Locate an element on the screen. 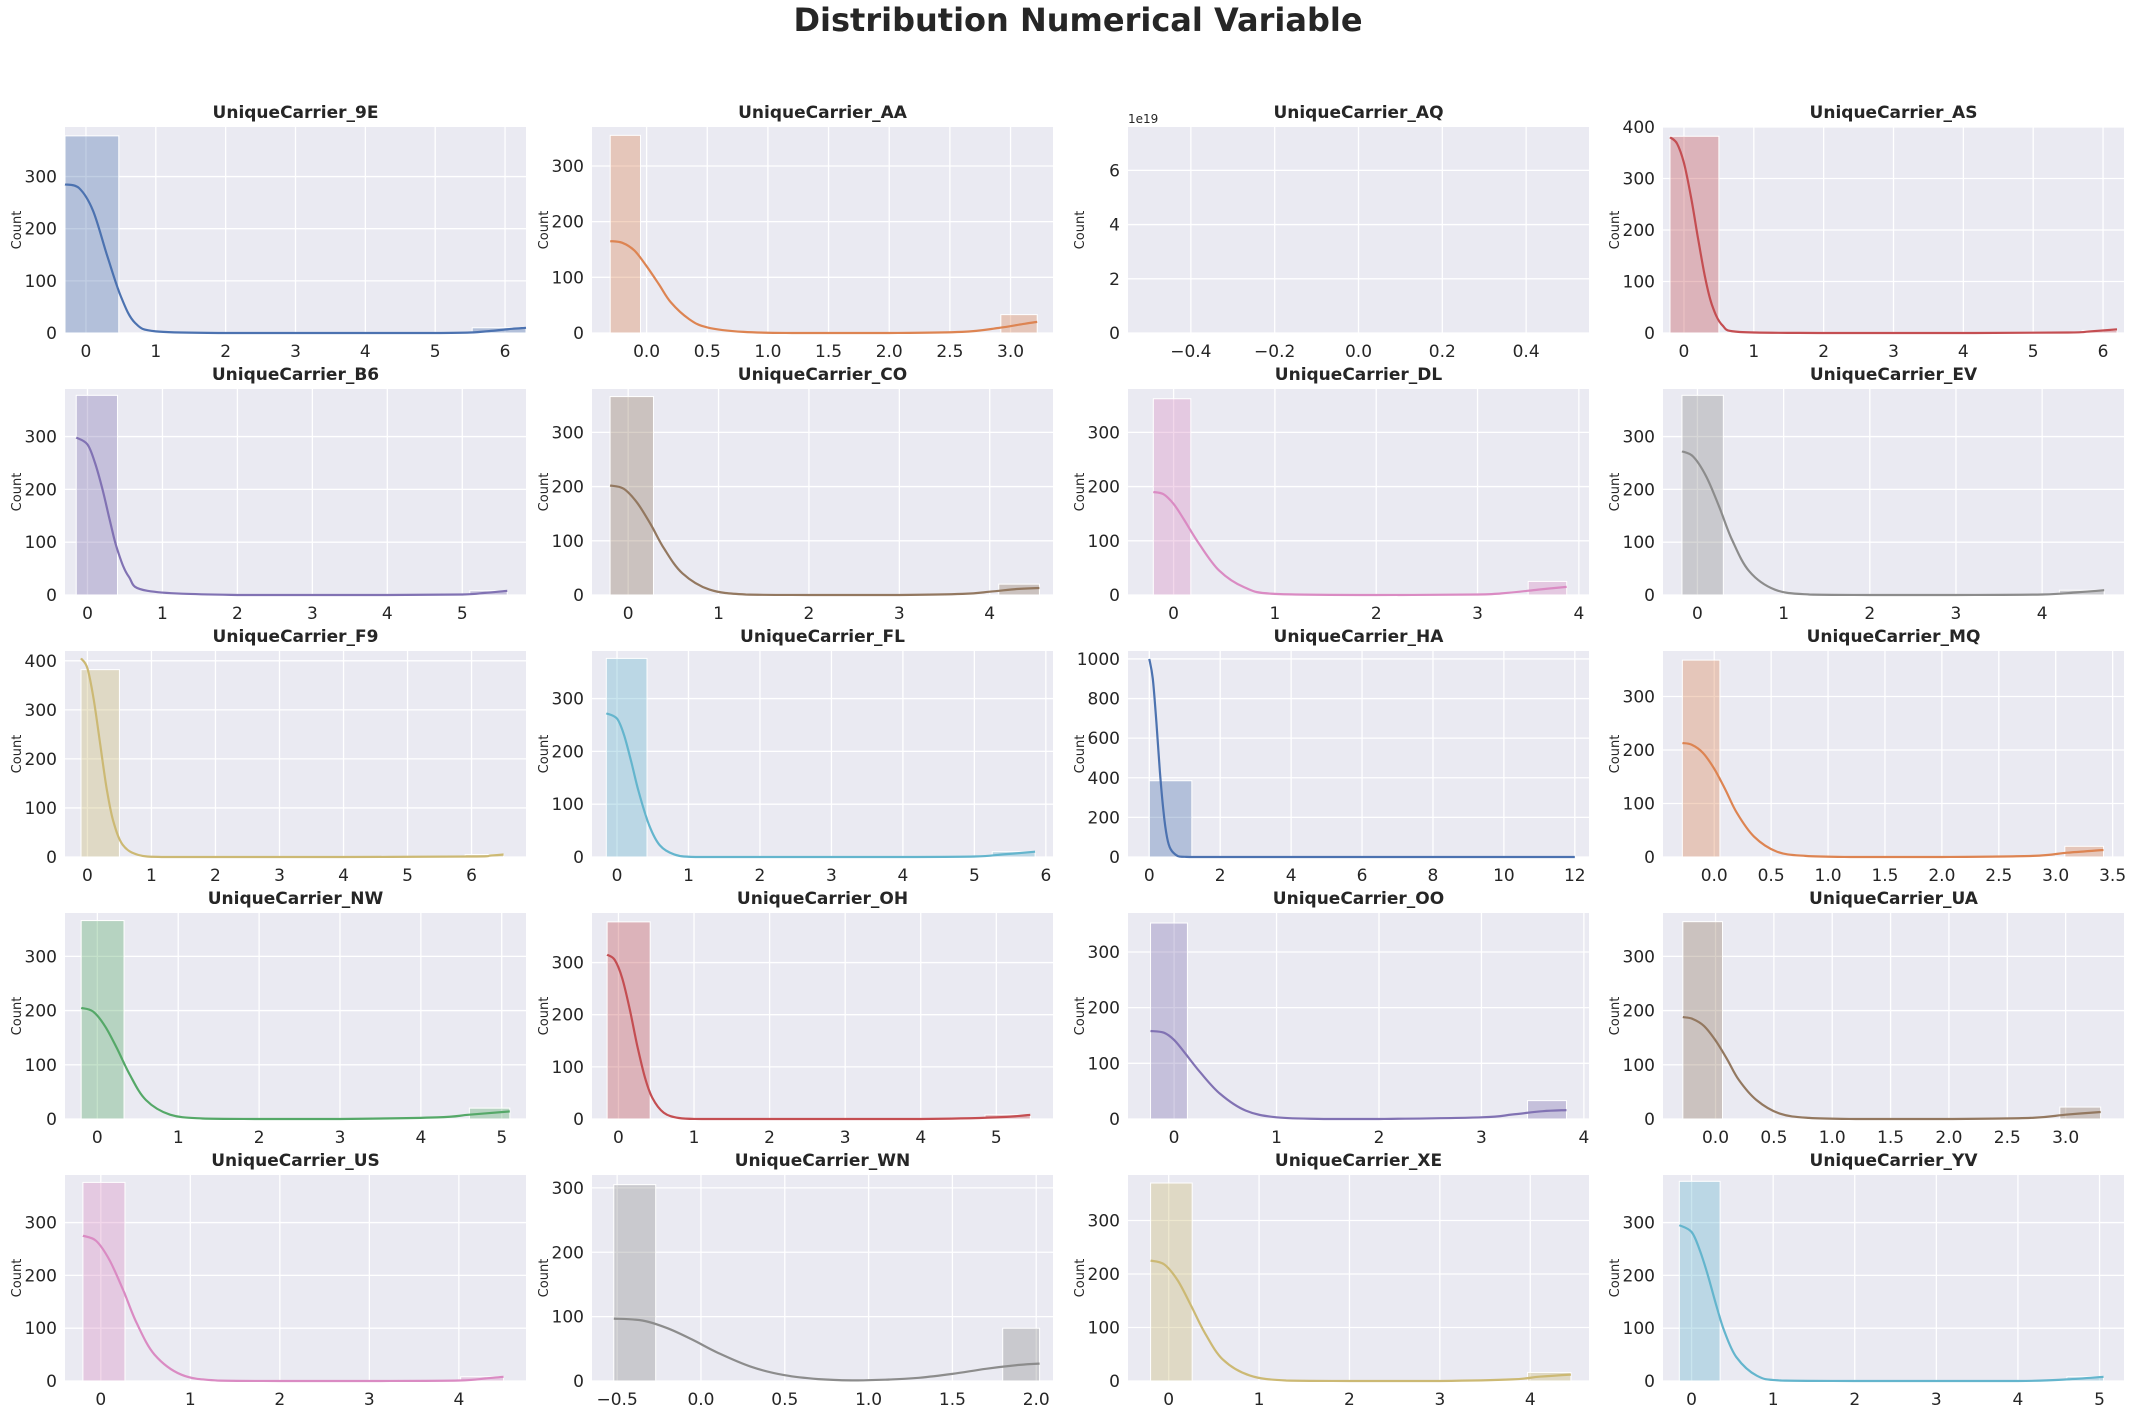  y-tick-label: 4 is located at coordinates (1114, 226).